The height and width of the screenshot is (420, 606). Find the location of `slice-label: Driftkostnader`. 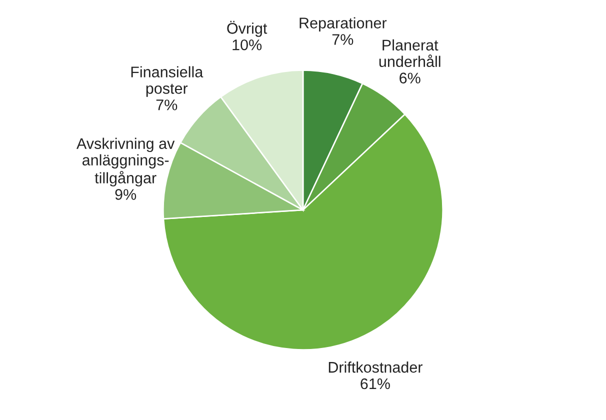

slice-label: Driftkostnader is located at coordinates (375, 367).